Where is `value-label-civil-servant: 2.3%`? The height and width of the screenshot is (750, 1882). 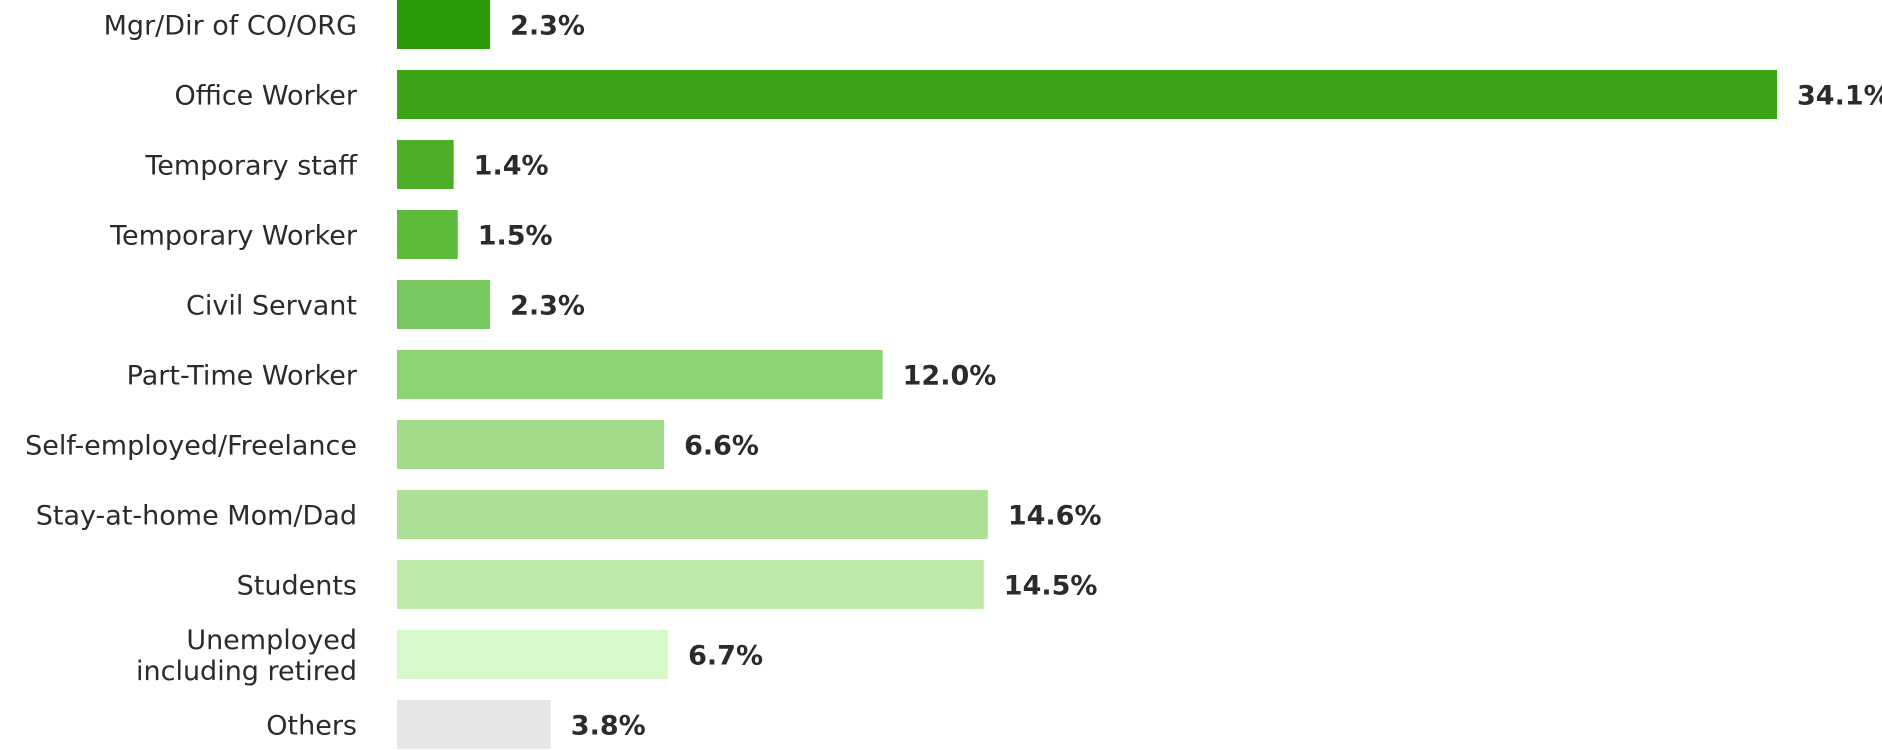
value-label-civil-servant: 2.3% is located at coordinates (547, 306).